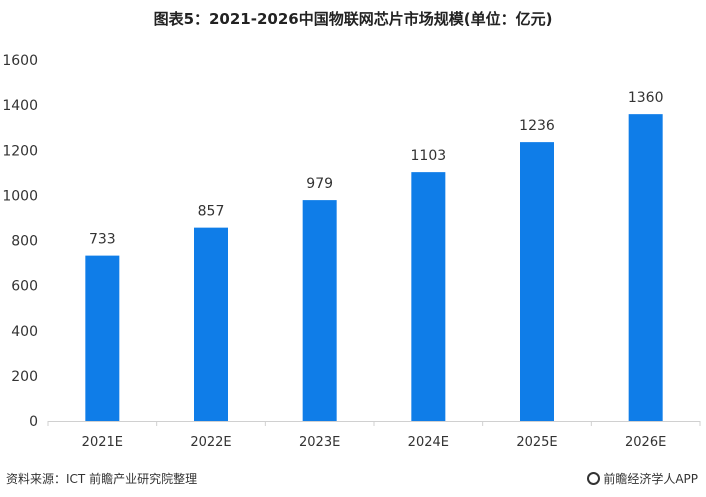 The height and width of the screenshot is (497, 706). Describe the element at coordinates (428, 442) in the screenshot. I see `x-tick-label: 2024E` at that location.